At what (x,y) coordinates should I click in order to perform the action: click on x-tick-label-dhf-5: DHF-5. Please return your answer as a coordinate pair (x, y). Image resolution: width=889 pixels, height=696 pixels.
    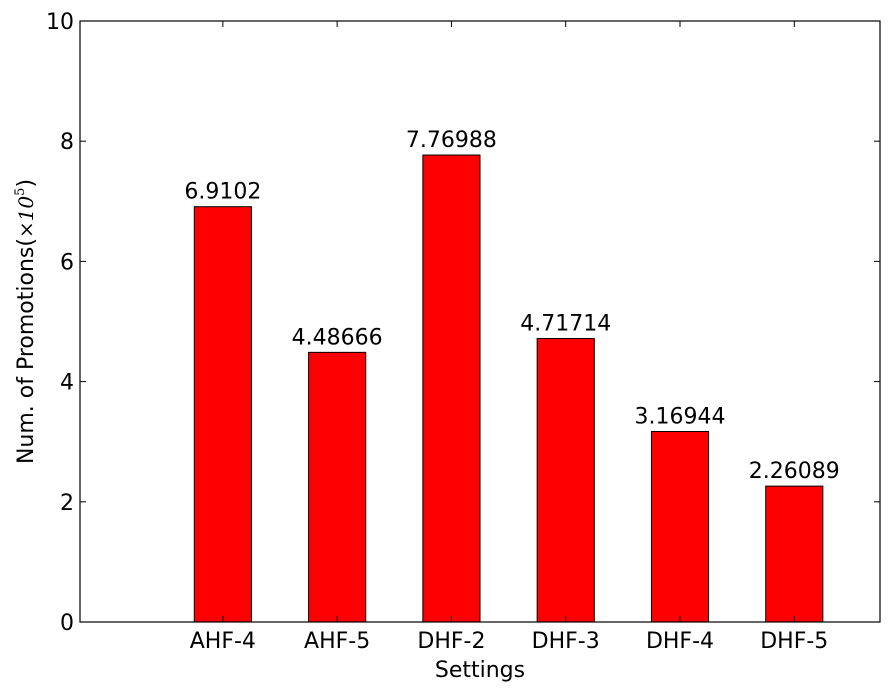
    Looking at the image, I should click on (794, 641).